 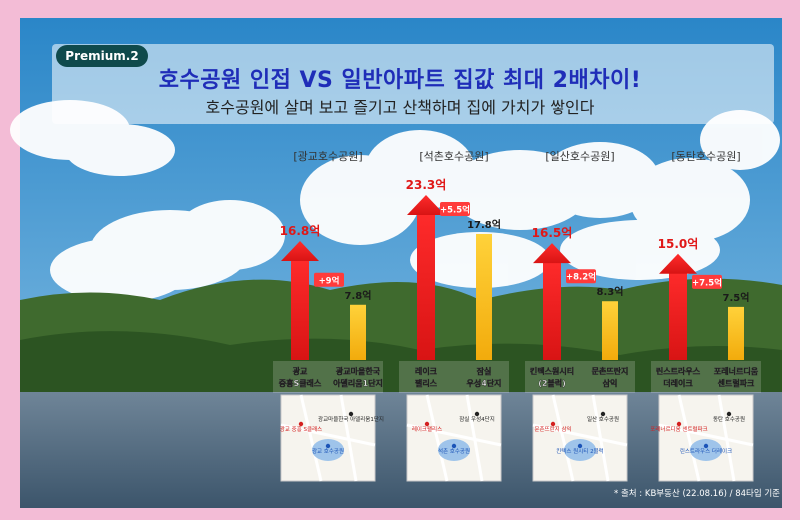 I want to click on premium-badge: Premium.2, so click(x=102, y=56).